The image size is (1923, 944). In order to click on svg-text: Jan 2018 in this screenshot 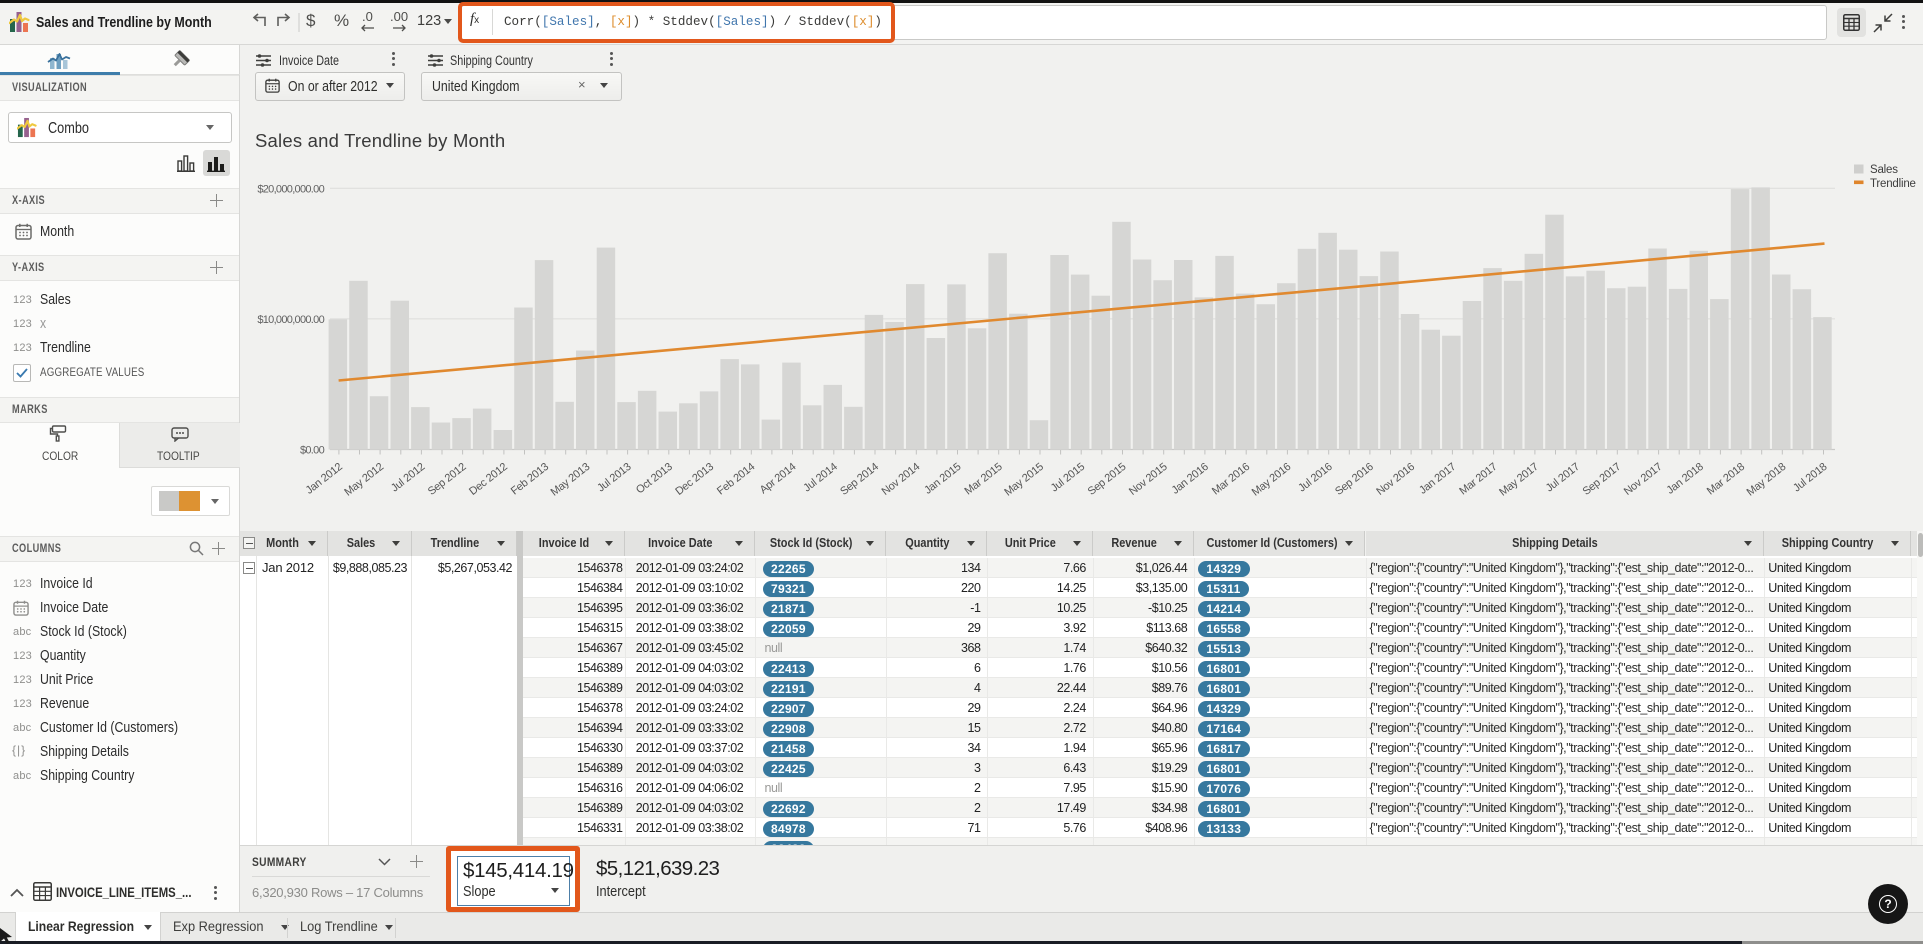, I will do `click(1684, 479)`.